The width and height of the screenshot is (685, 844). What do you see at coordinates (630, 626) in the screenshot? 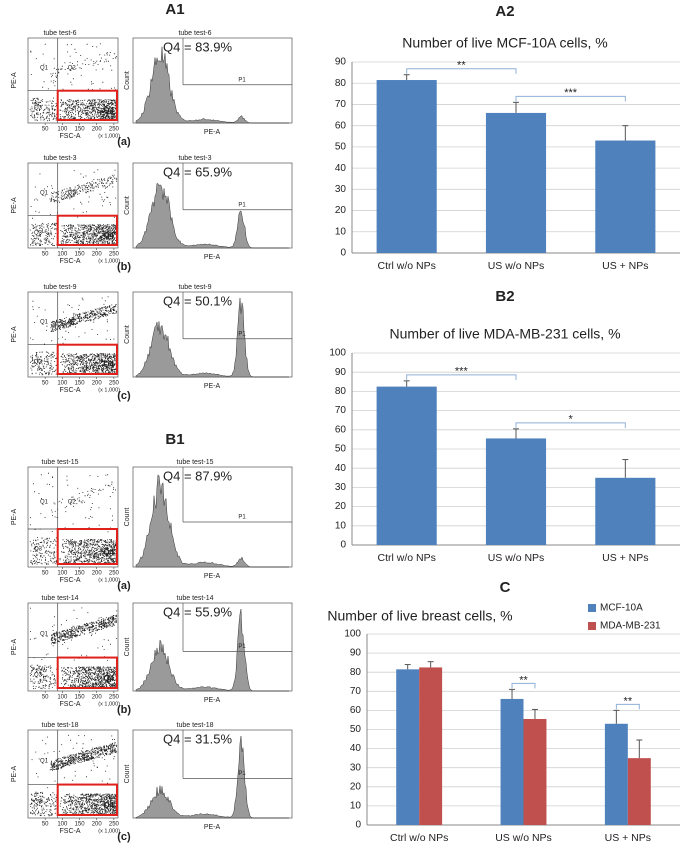
I see `legend-label: MDA-MB-231` at bounding box center [630, 626].